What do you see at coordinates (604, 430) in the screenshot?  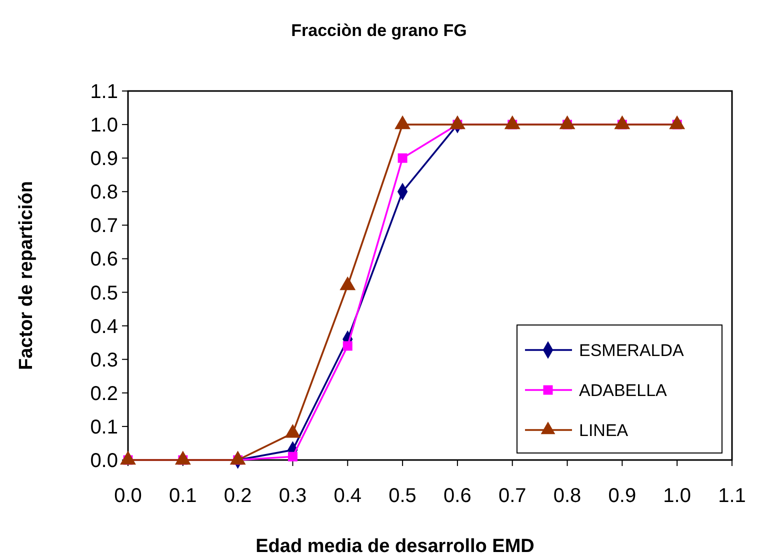 I see `legend-label: LINEA` at bounding box center [604, 430].